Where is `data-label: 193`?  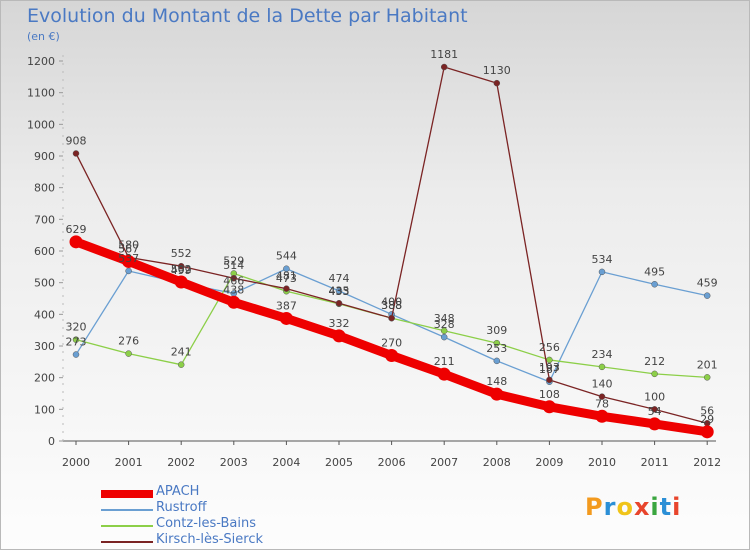 data-label: 193 is located at coordinates (549, 367).